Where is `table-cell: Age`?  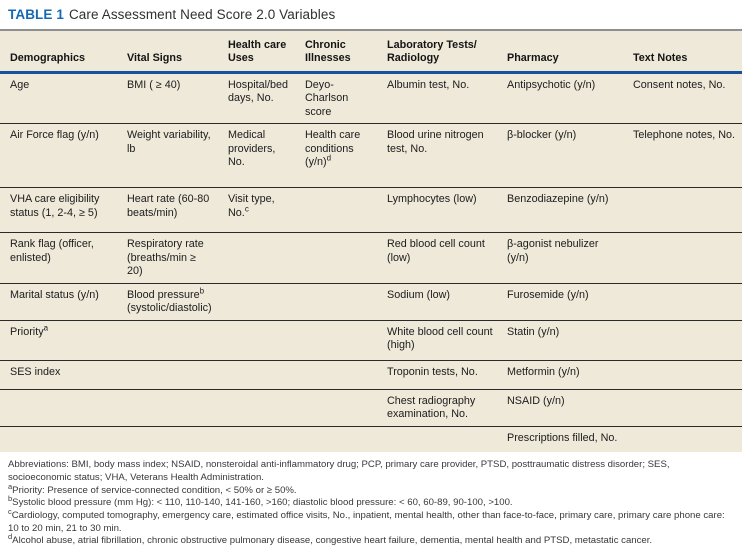
table-cell: Age is located at coordinates (59, 98).